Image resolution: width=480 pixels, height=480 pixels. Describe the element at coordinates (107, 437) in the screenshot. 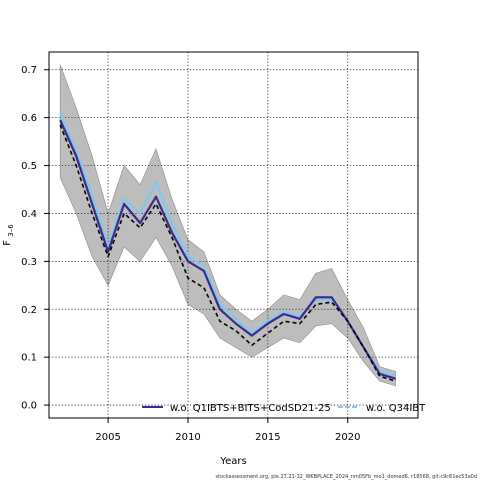

I see `x-tick-label: 2005` at that location.